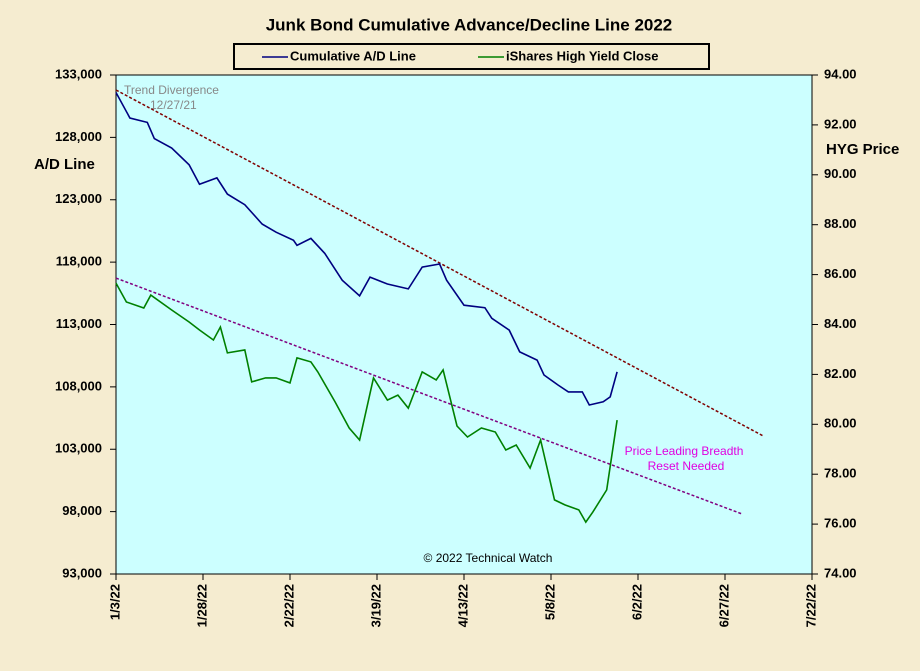 This screenshot has width=920, height=671. Describe the element at coordinates (78, 385) in the screenshot. I see `y-tick-label: 108,000` at that location.